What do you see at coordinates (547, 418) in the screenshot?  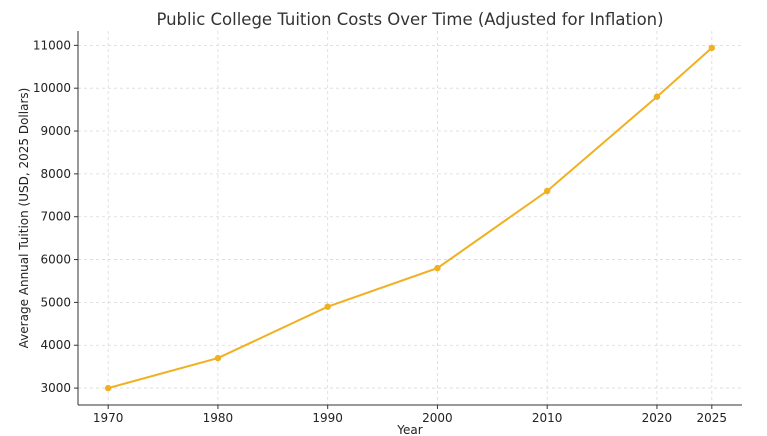 I see `x-tick-label: 2010` at bounding box center [547, 418].